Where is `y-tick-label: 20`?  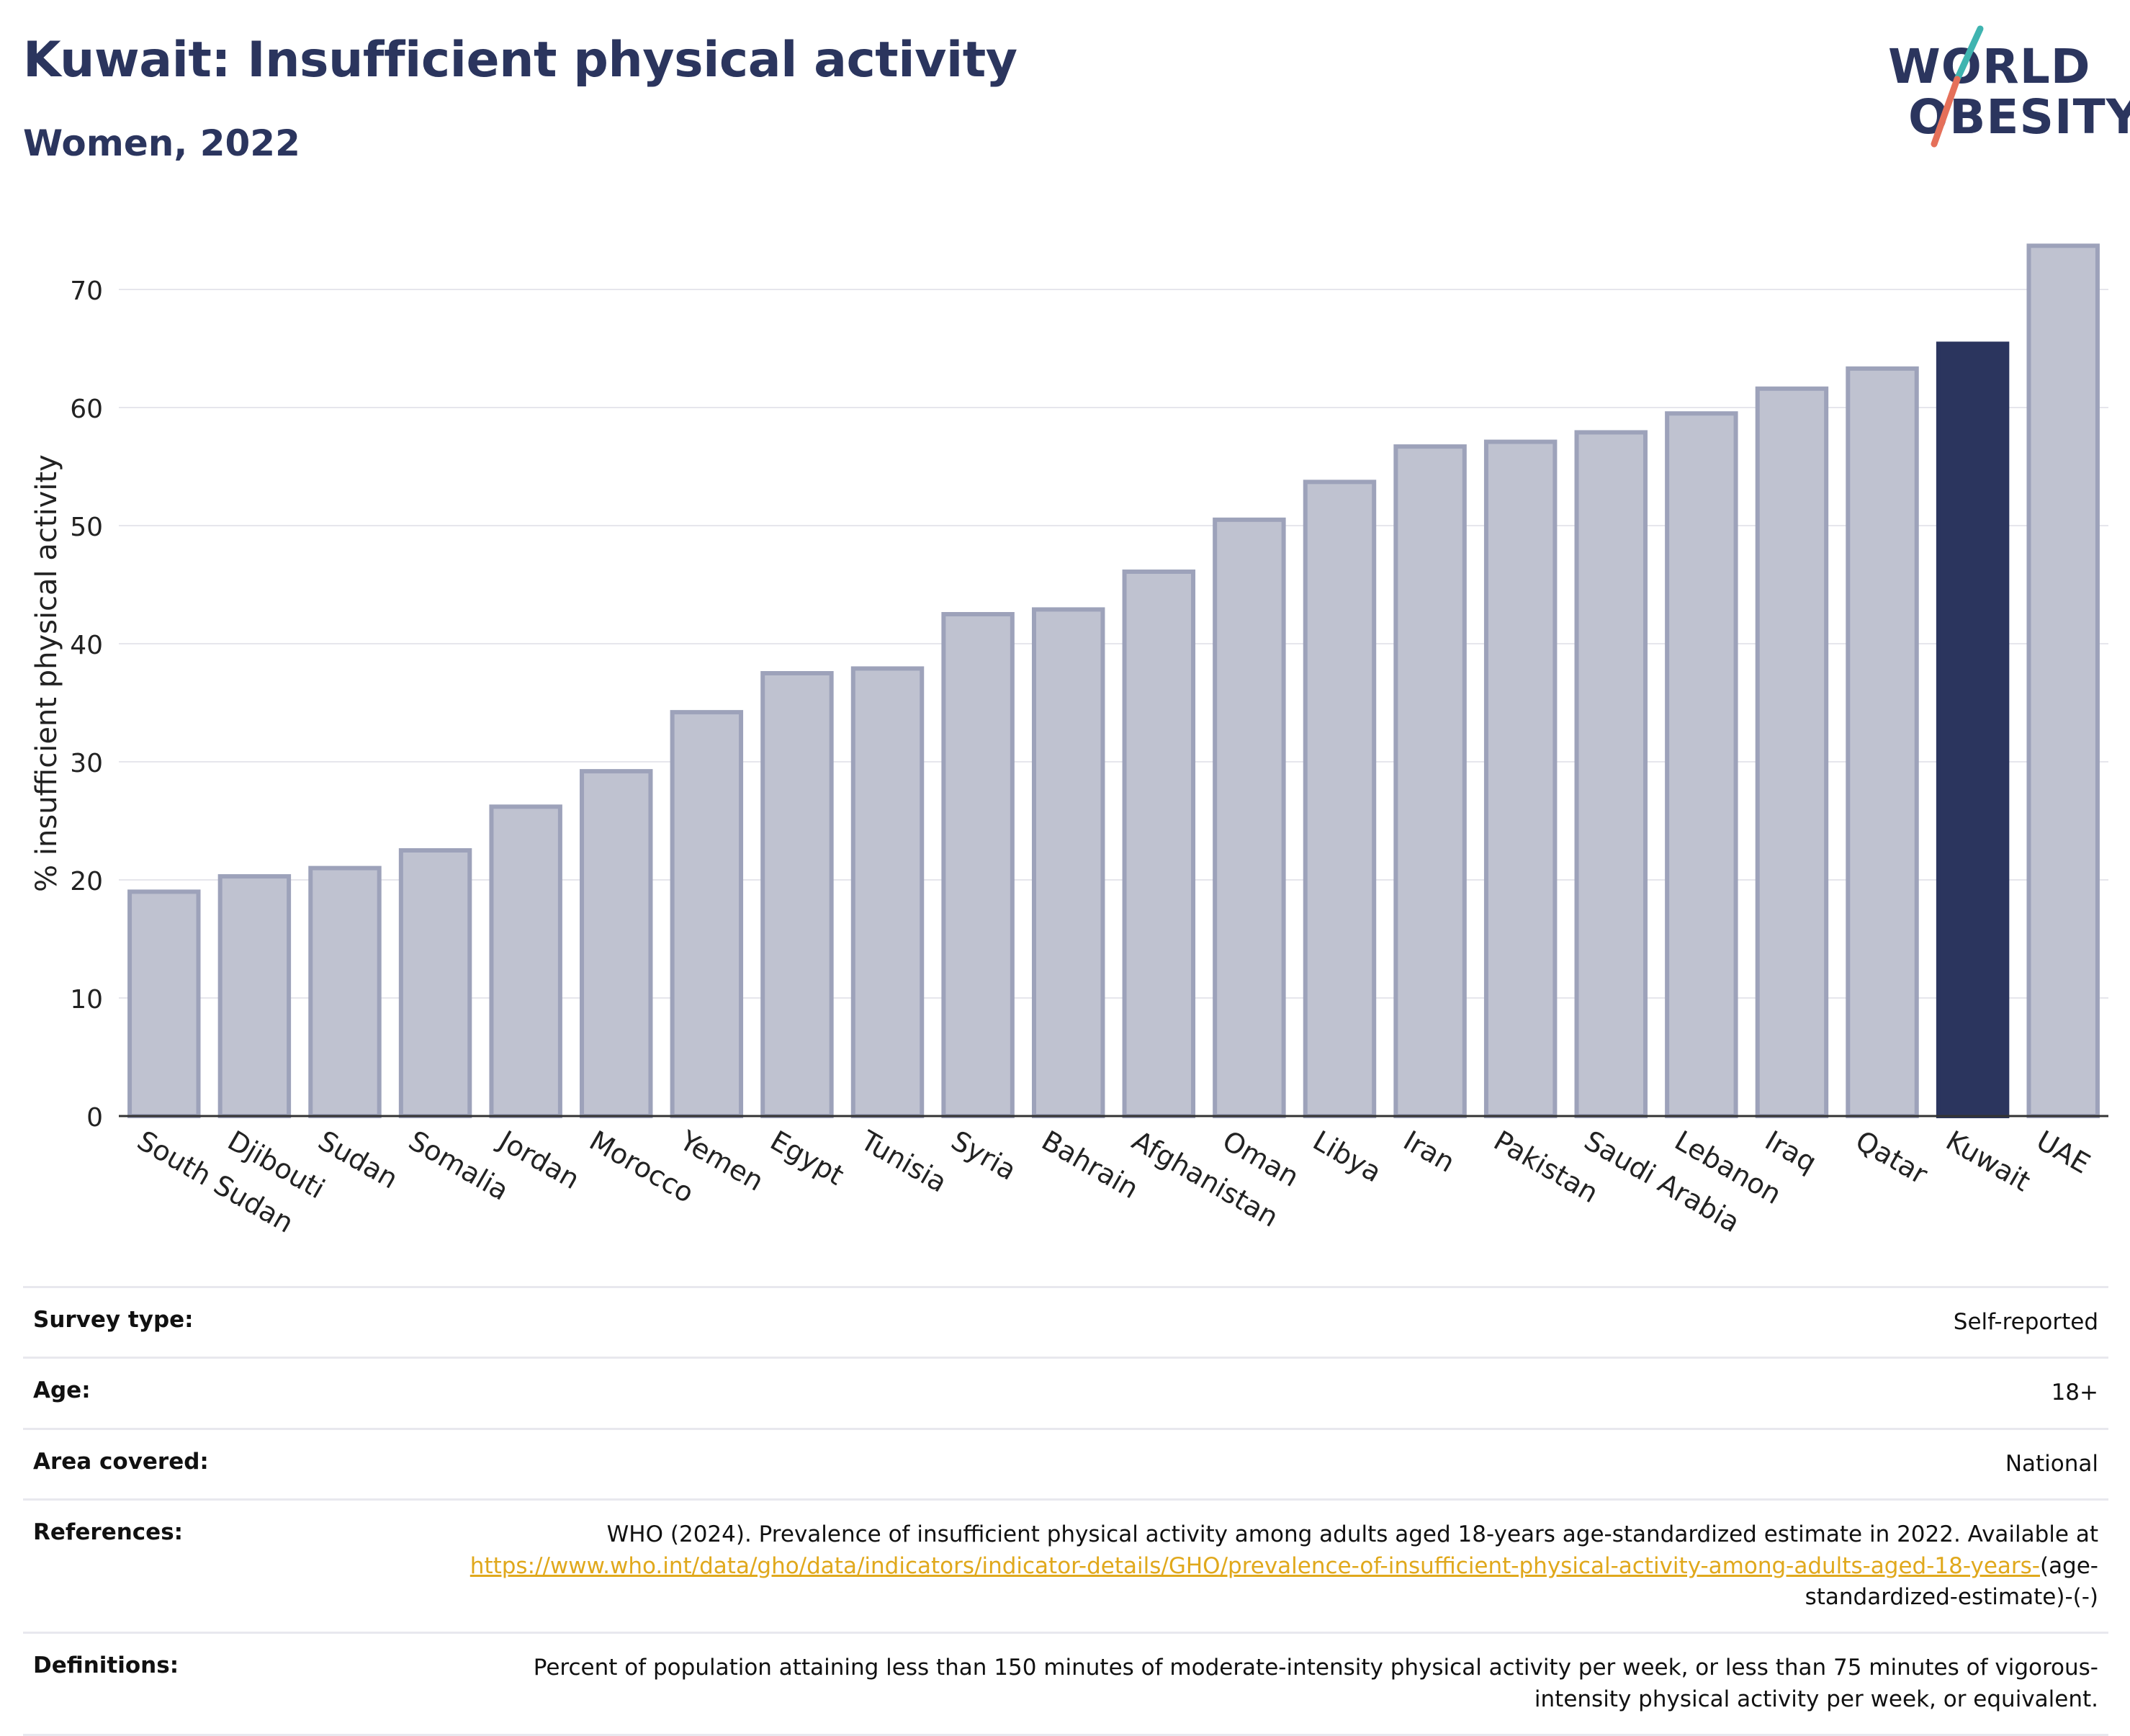 y-tick-label: 20 is located at coordinates (86, 882).